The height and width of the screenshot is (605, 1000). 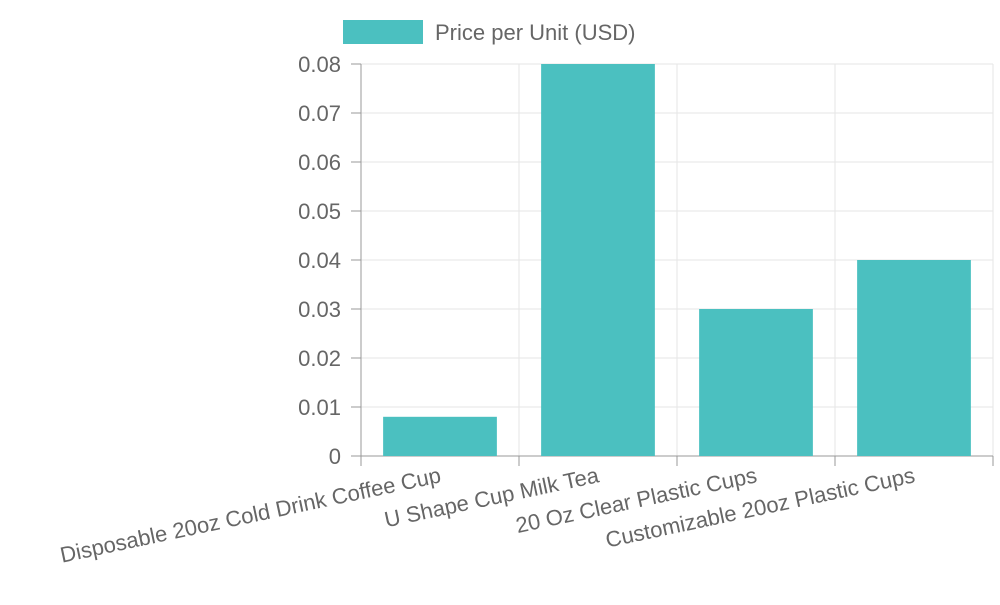 I want to click on y-tick-label: 0.05, so click(x=319, y=211).